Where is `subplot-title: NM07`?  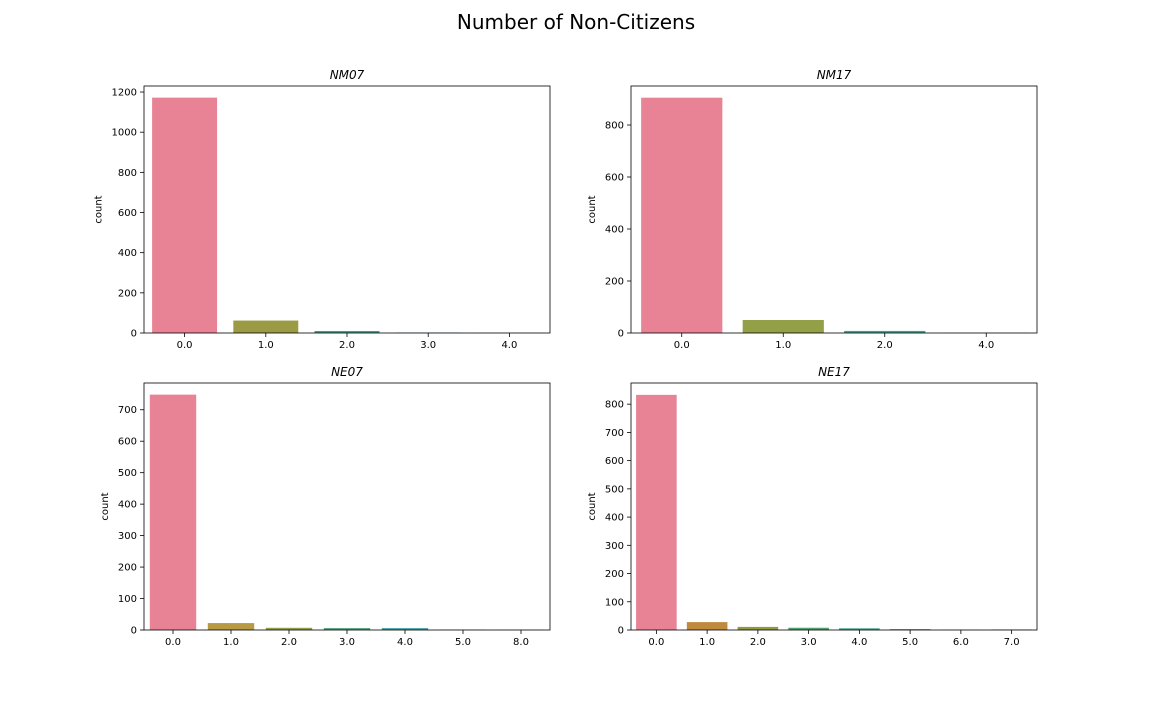 subplot-title: NM07 is located at coordinates (347, 75).